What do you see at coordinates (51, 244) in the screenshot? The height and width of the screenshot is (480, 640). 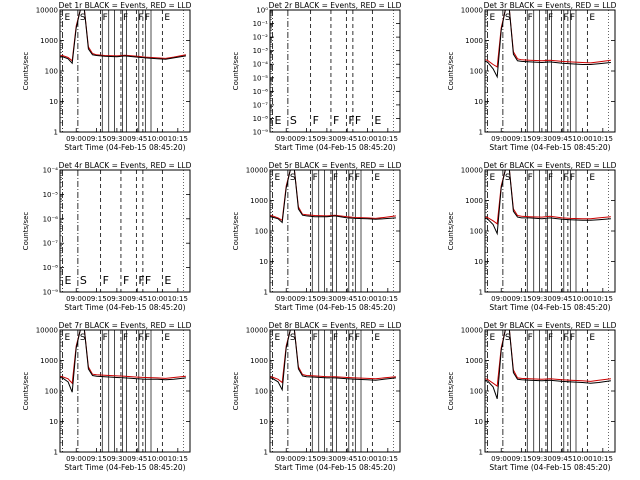 I see `y-tick-label: 10⁻⁷` at bounding box center [51, 244].